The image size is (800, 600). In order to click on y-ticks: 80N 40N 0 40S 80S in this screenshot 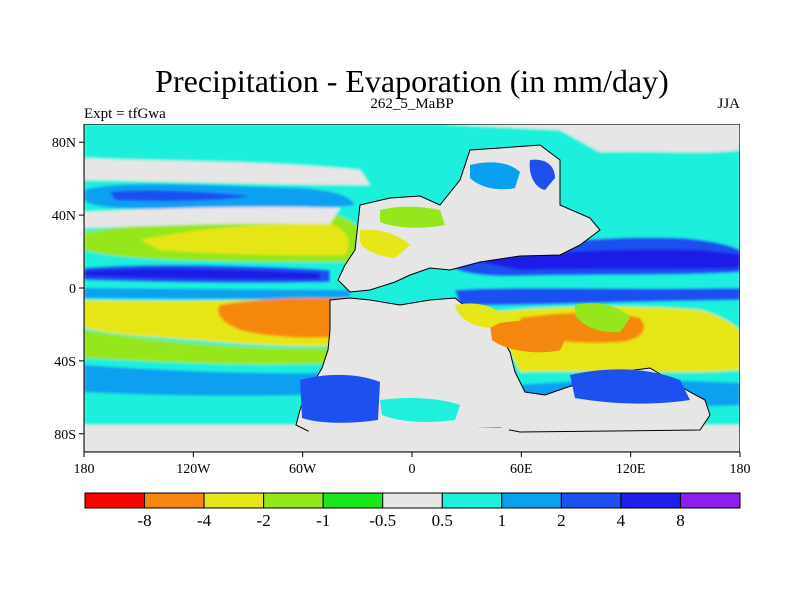, I will do `click(68, 289)`.